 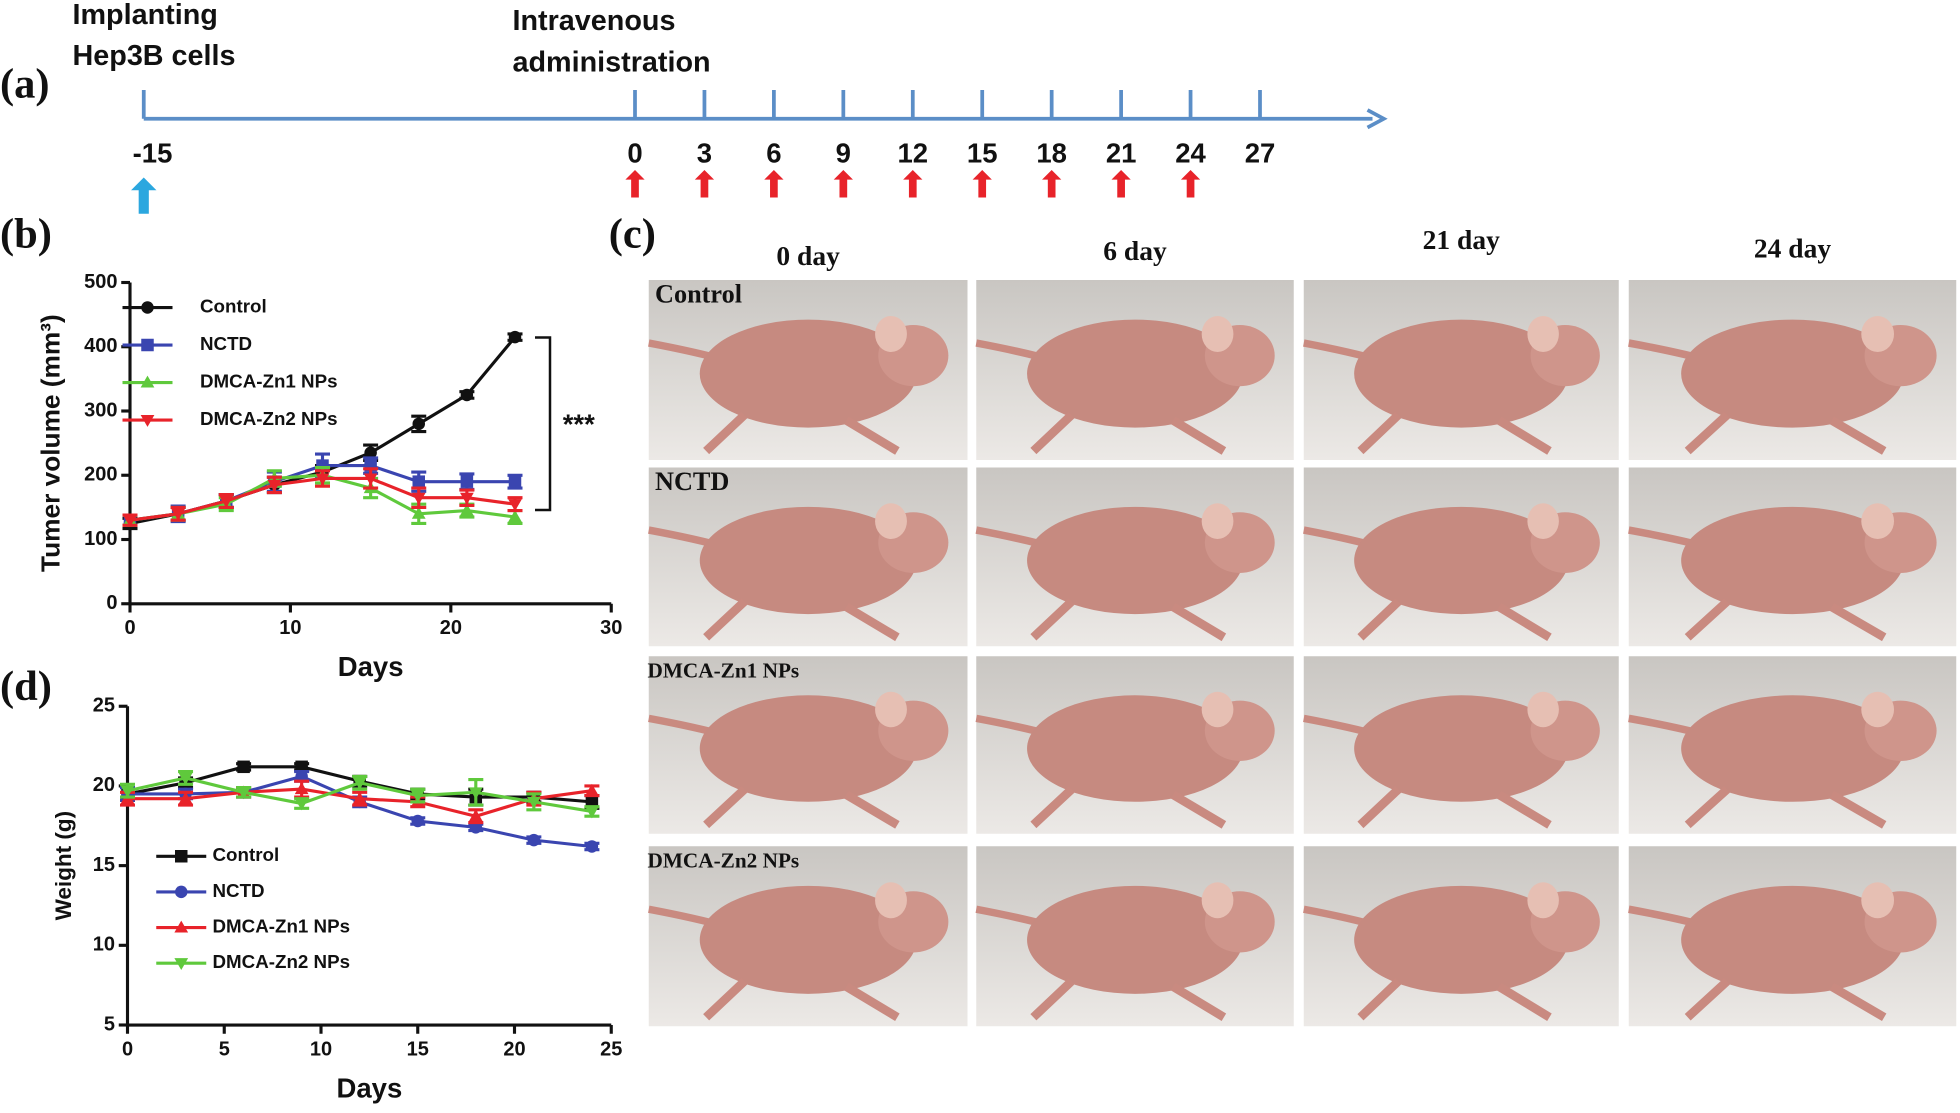 What do you see at coordinates (632, 233) in the screenshot?
I see `panel-label: (c)` at bounding box center [632, 233].